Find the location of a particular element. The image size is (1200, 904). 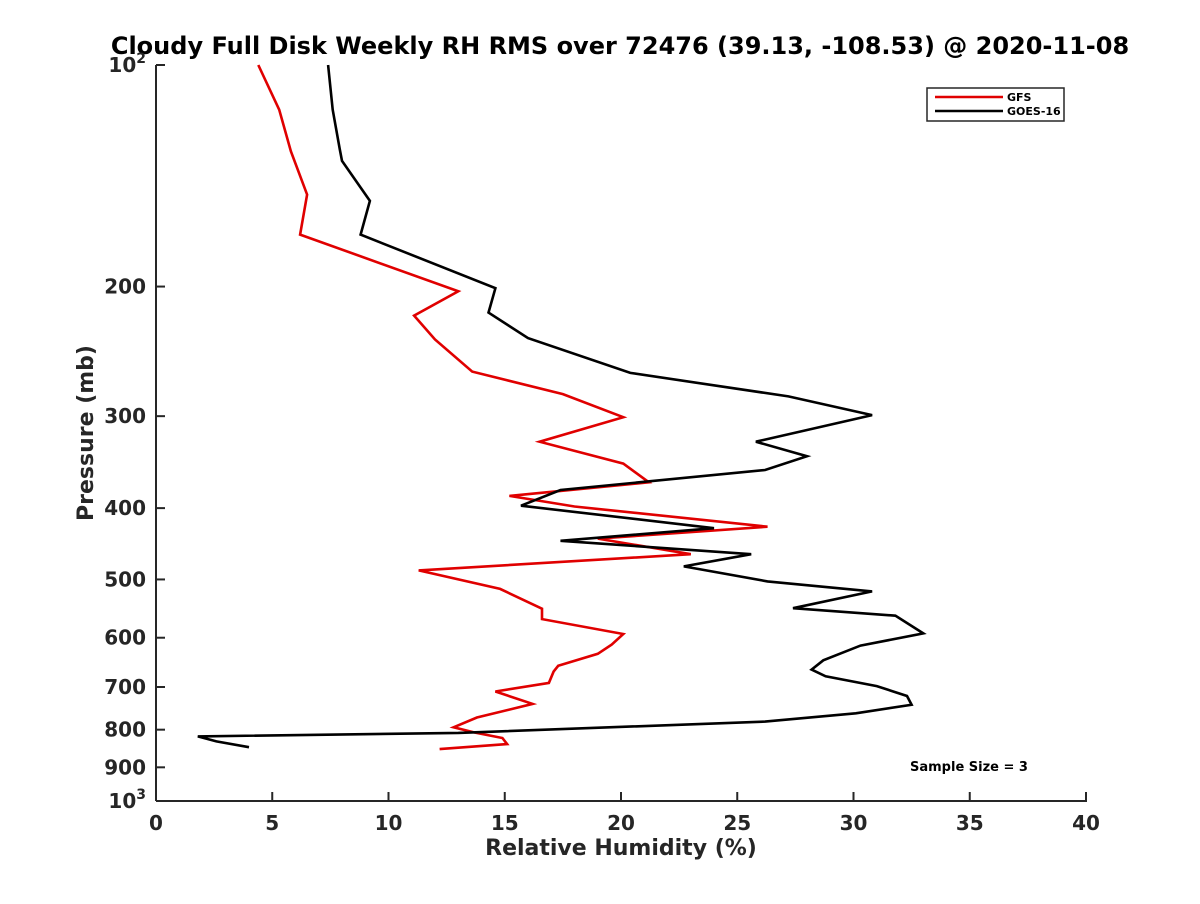

x-tick-label: 10 is located at coordinates (389, 823).